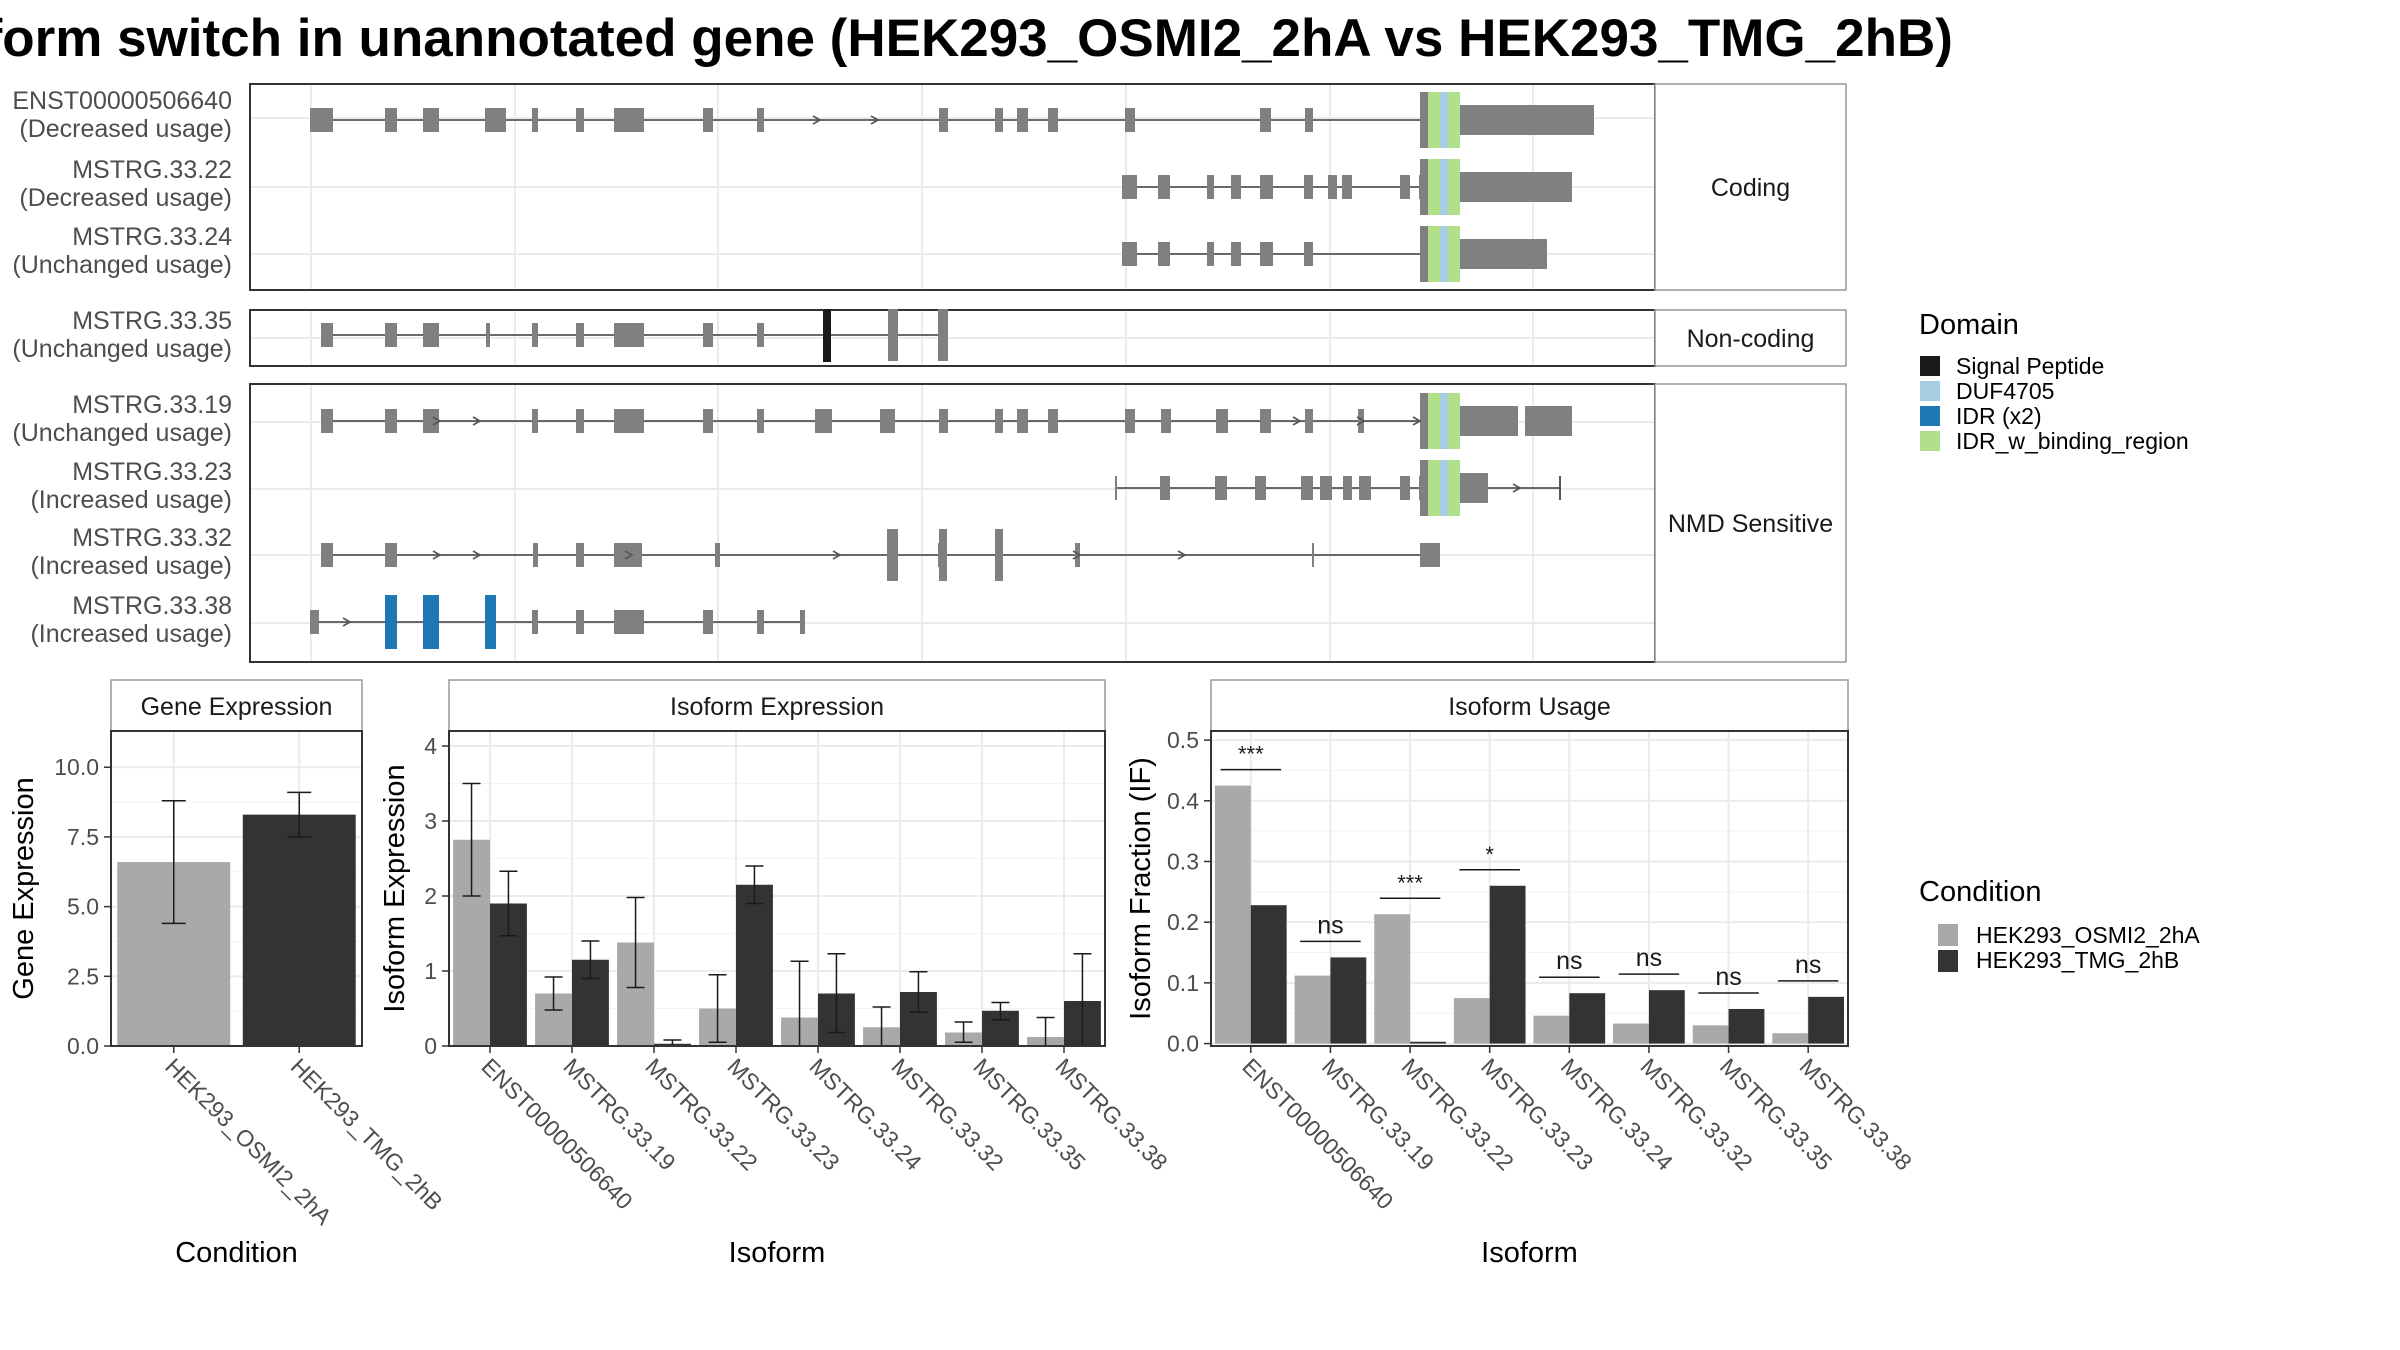  Describe the element at coordinates (122, 101) in the screenshot. I see `isoform-id-label: ENST00000506640` at that location.